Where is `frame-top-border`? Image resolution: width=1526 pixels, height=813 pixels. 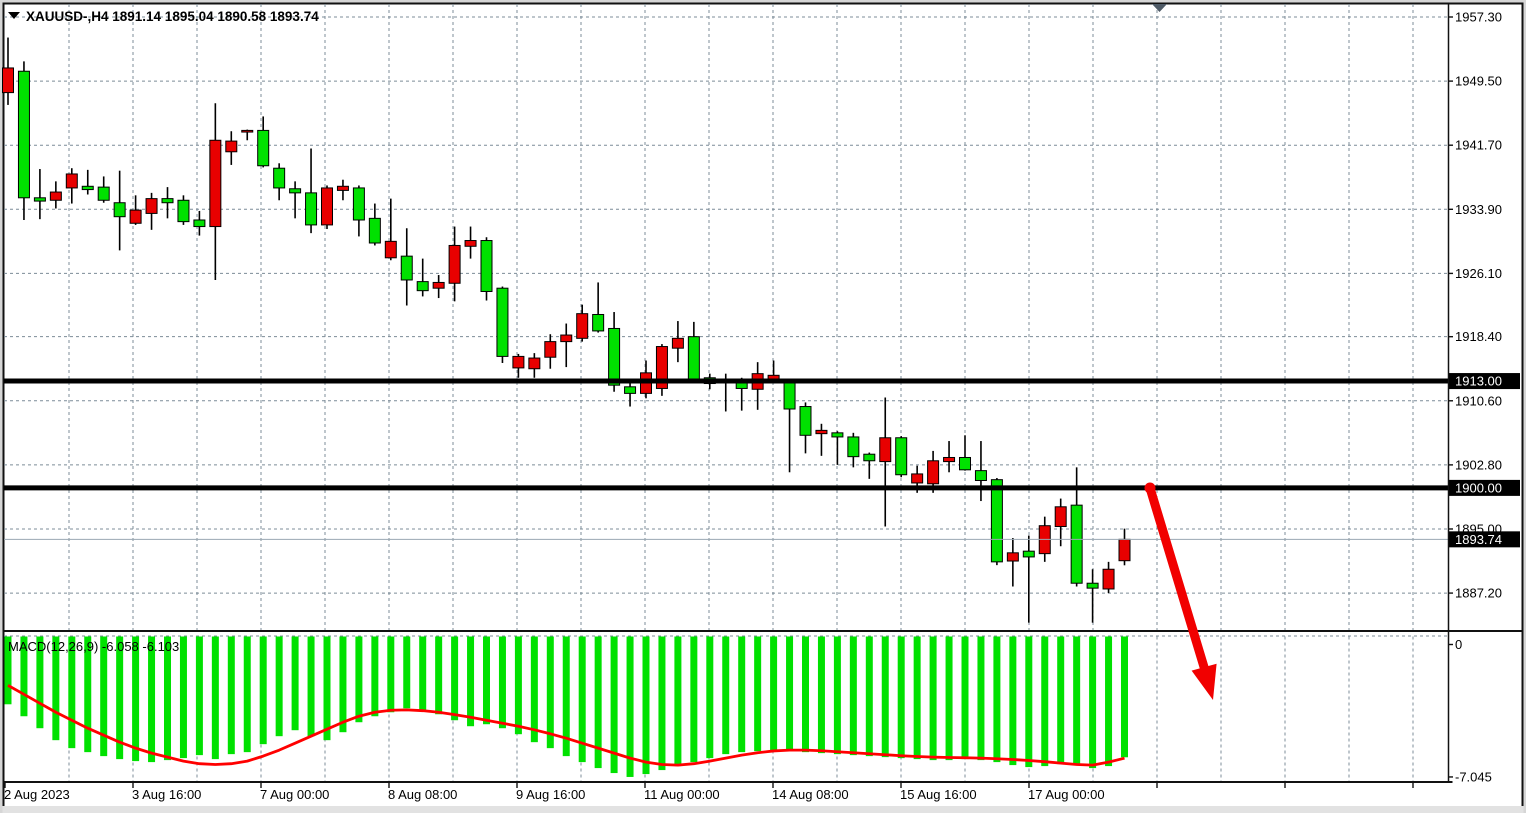 frame-top-border is located at coordinates (762, 3).